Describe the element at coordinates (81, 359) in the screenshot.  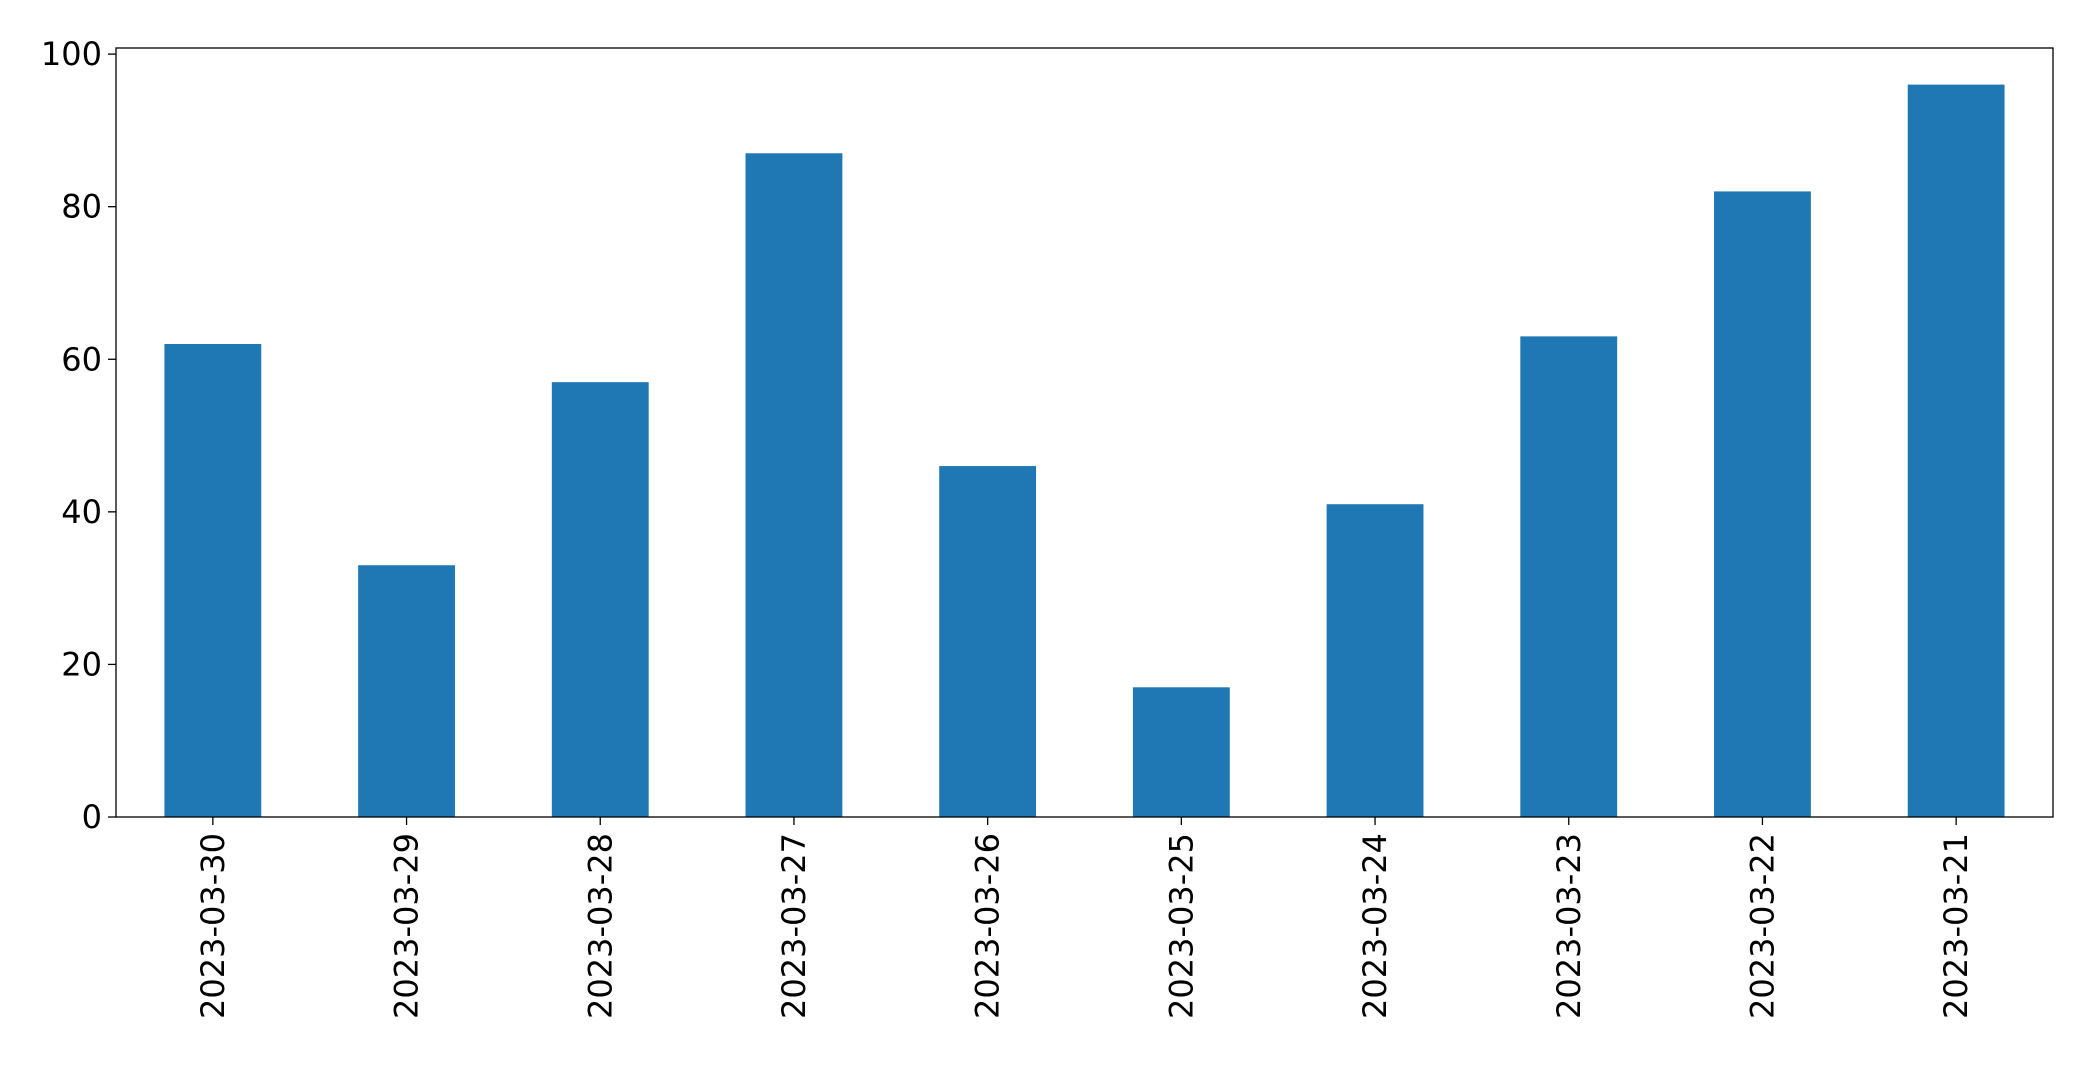
I see `y-tick-label: 60` at that location.